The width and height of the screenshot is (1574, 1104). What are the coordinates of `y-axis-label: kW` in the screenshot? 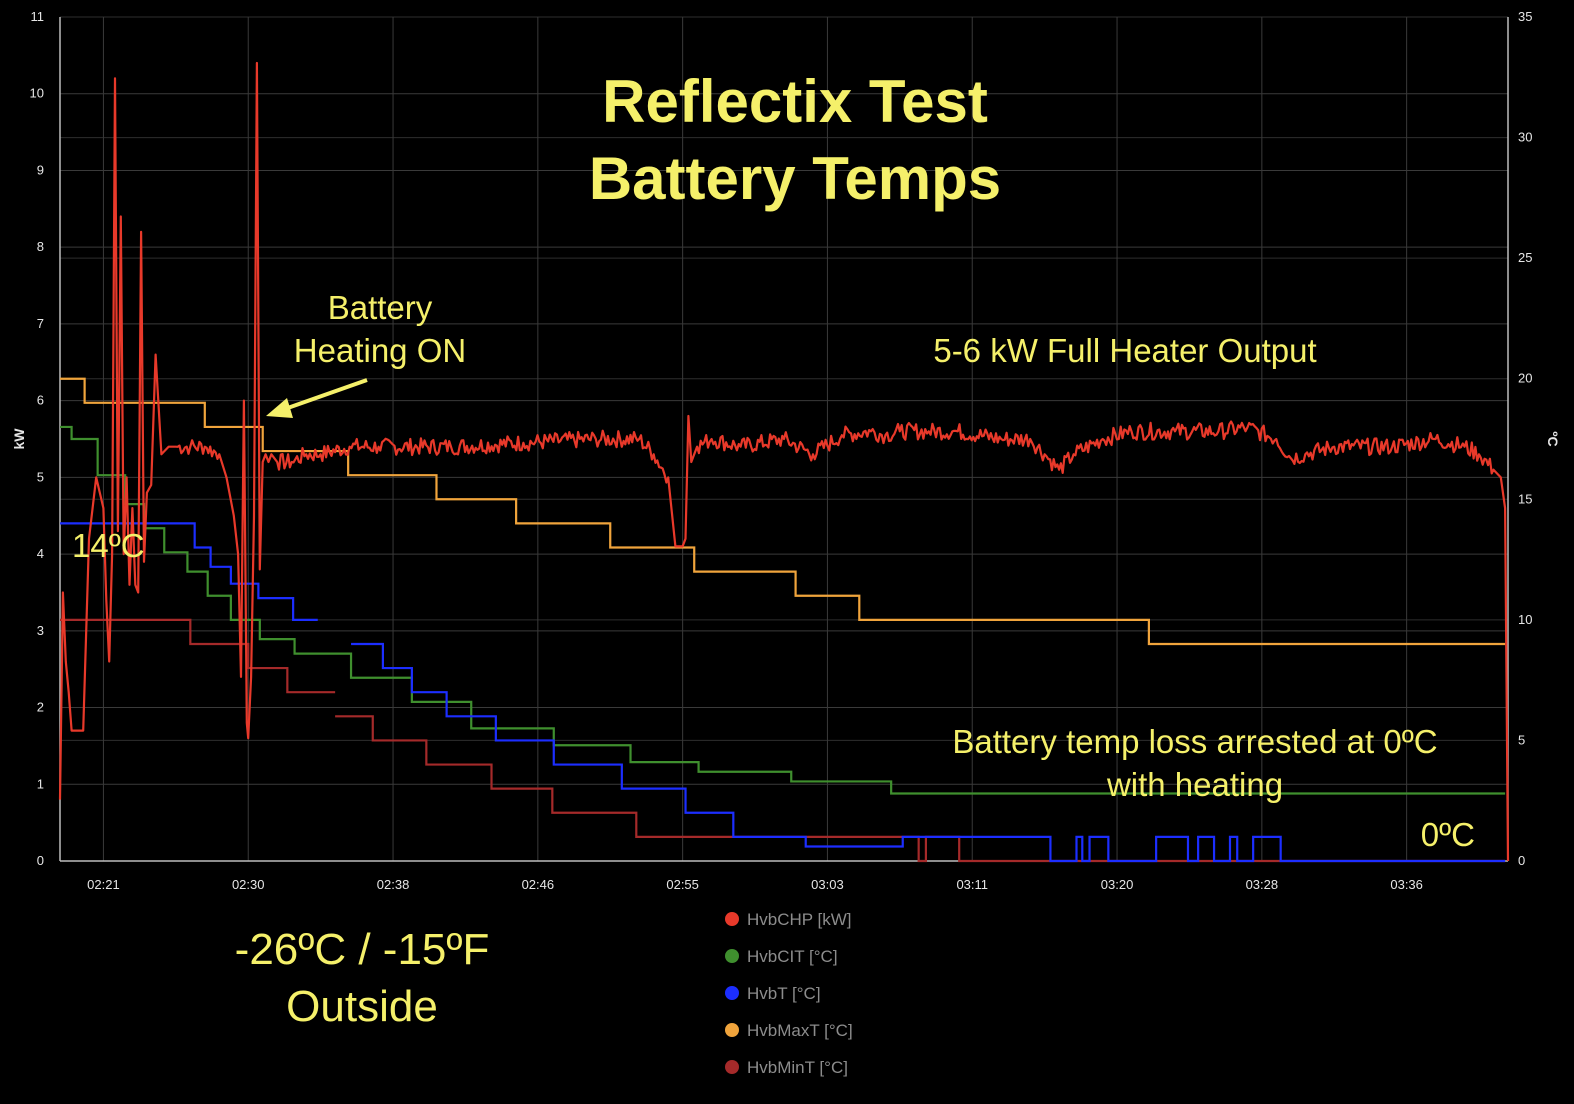 It's located at (19, 439).